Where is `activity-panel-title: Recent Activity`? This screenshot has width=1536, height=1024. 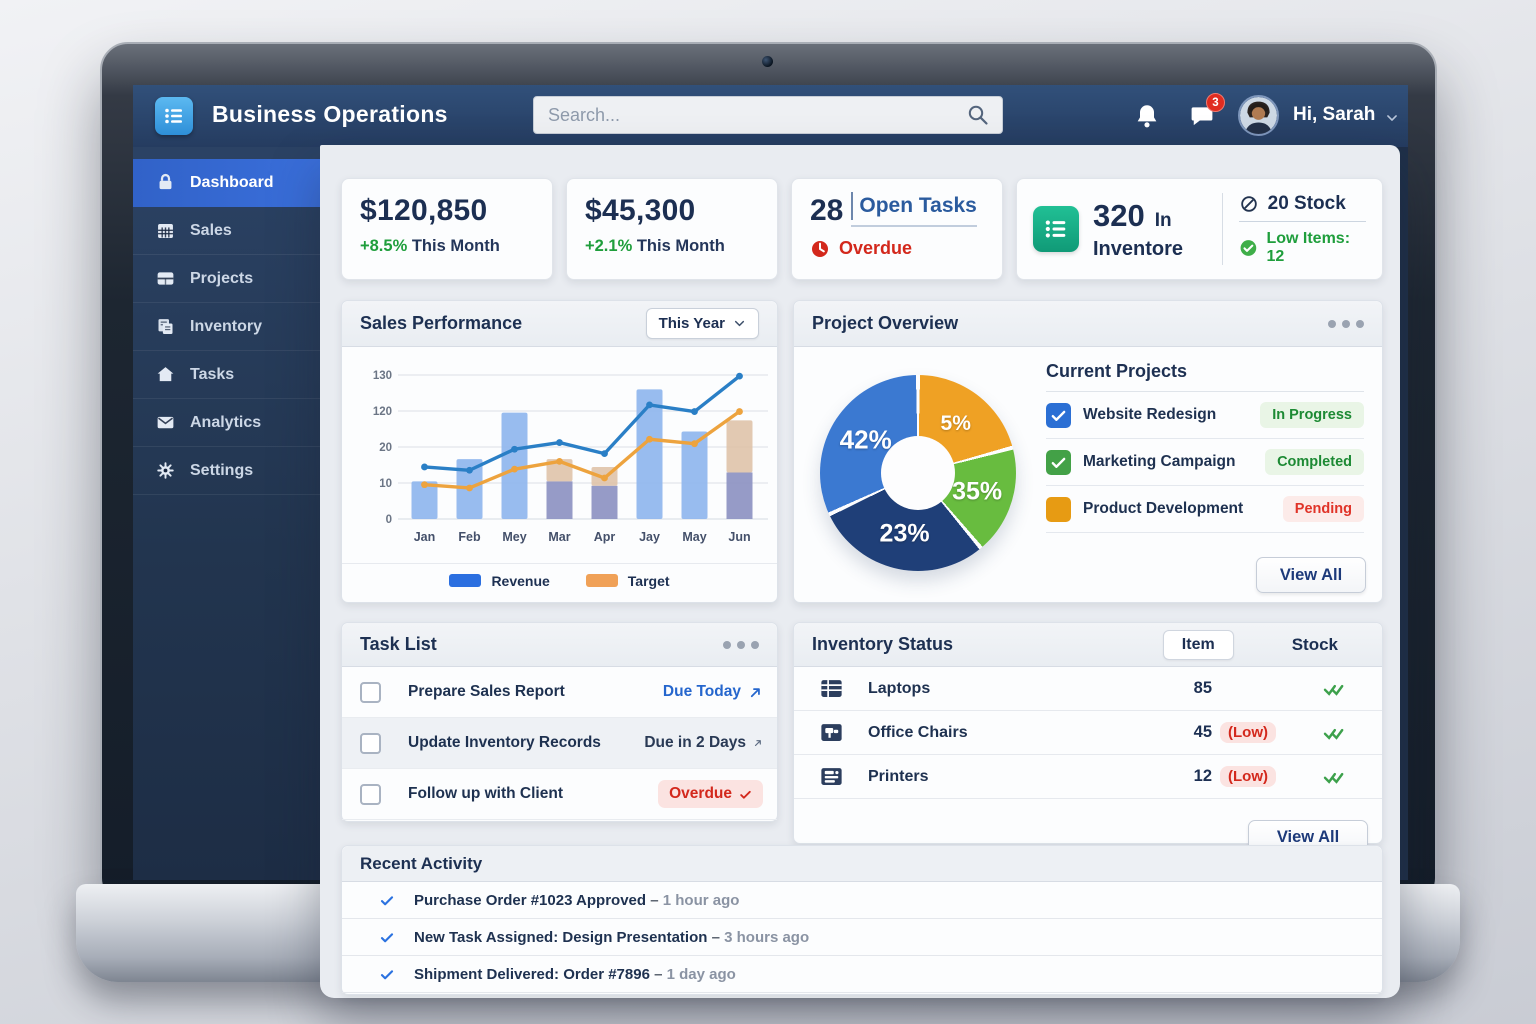
activity-panel-title: Recent Activity is located at coordinates (421, 863).